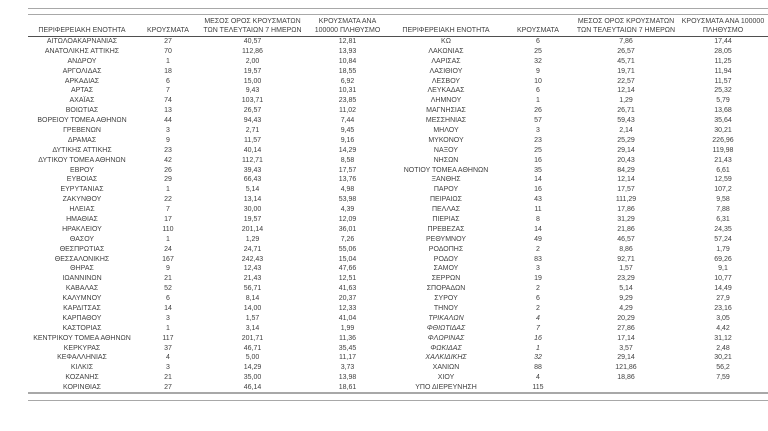 Image resolution: width=768 pixels, height=431 pixels. I want to click on cell-per100k: 11,17, so click(347, 358).